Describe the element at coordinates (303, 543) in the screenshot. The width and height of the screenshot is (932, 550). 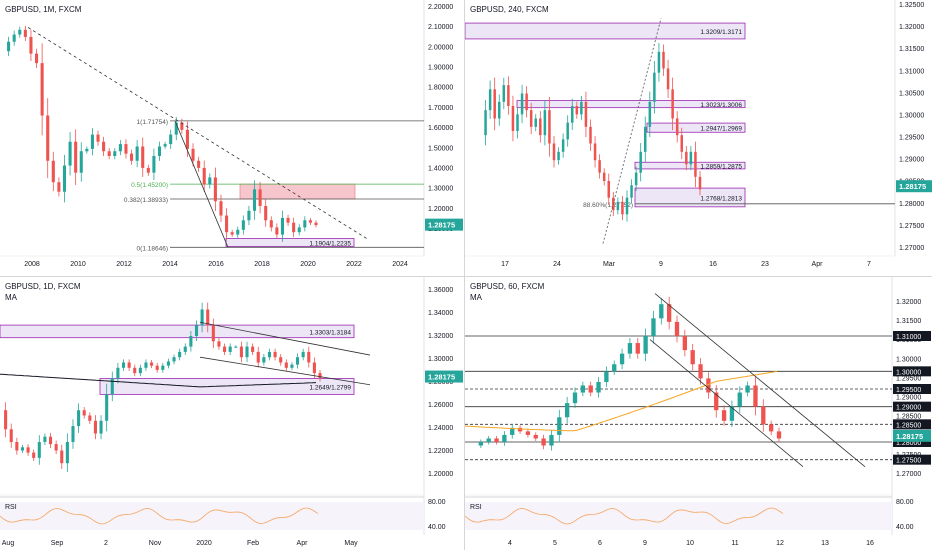
I see `x-tick-label: Apr` at that location.